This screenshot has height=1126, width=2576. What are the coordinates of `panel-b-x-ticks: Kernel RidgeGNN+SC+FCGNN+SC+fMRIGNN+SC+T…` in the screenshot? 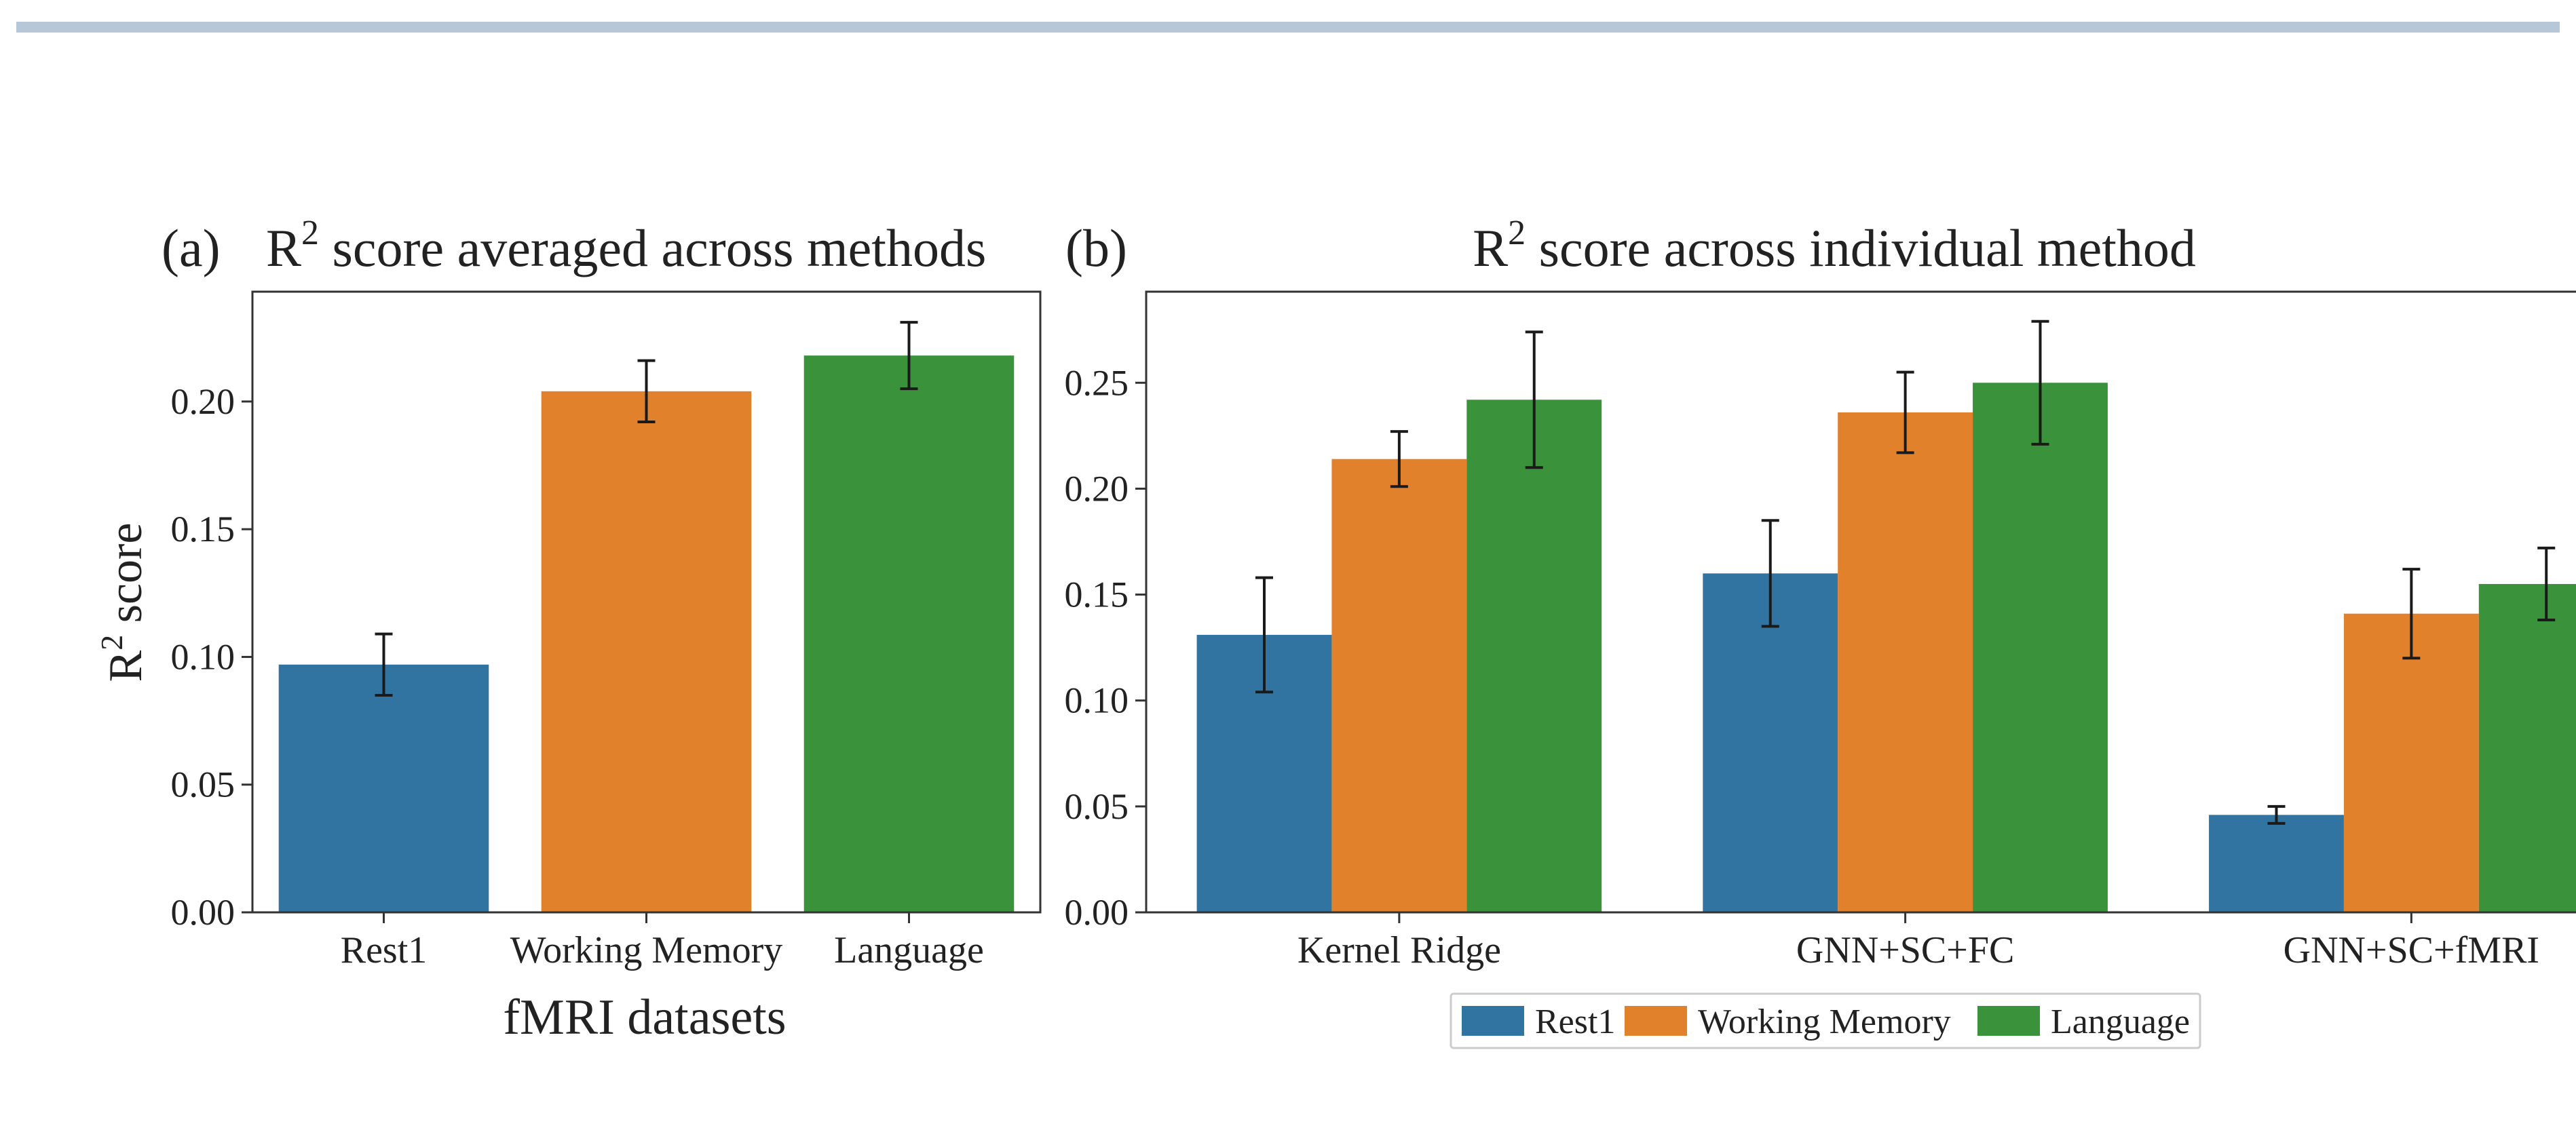 It's located at (1918, 941).